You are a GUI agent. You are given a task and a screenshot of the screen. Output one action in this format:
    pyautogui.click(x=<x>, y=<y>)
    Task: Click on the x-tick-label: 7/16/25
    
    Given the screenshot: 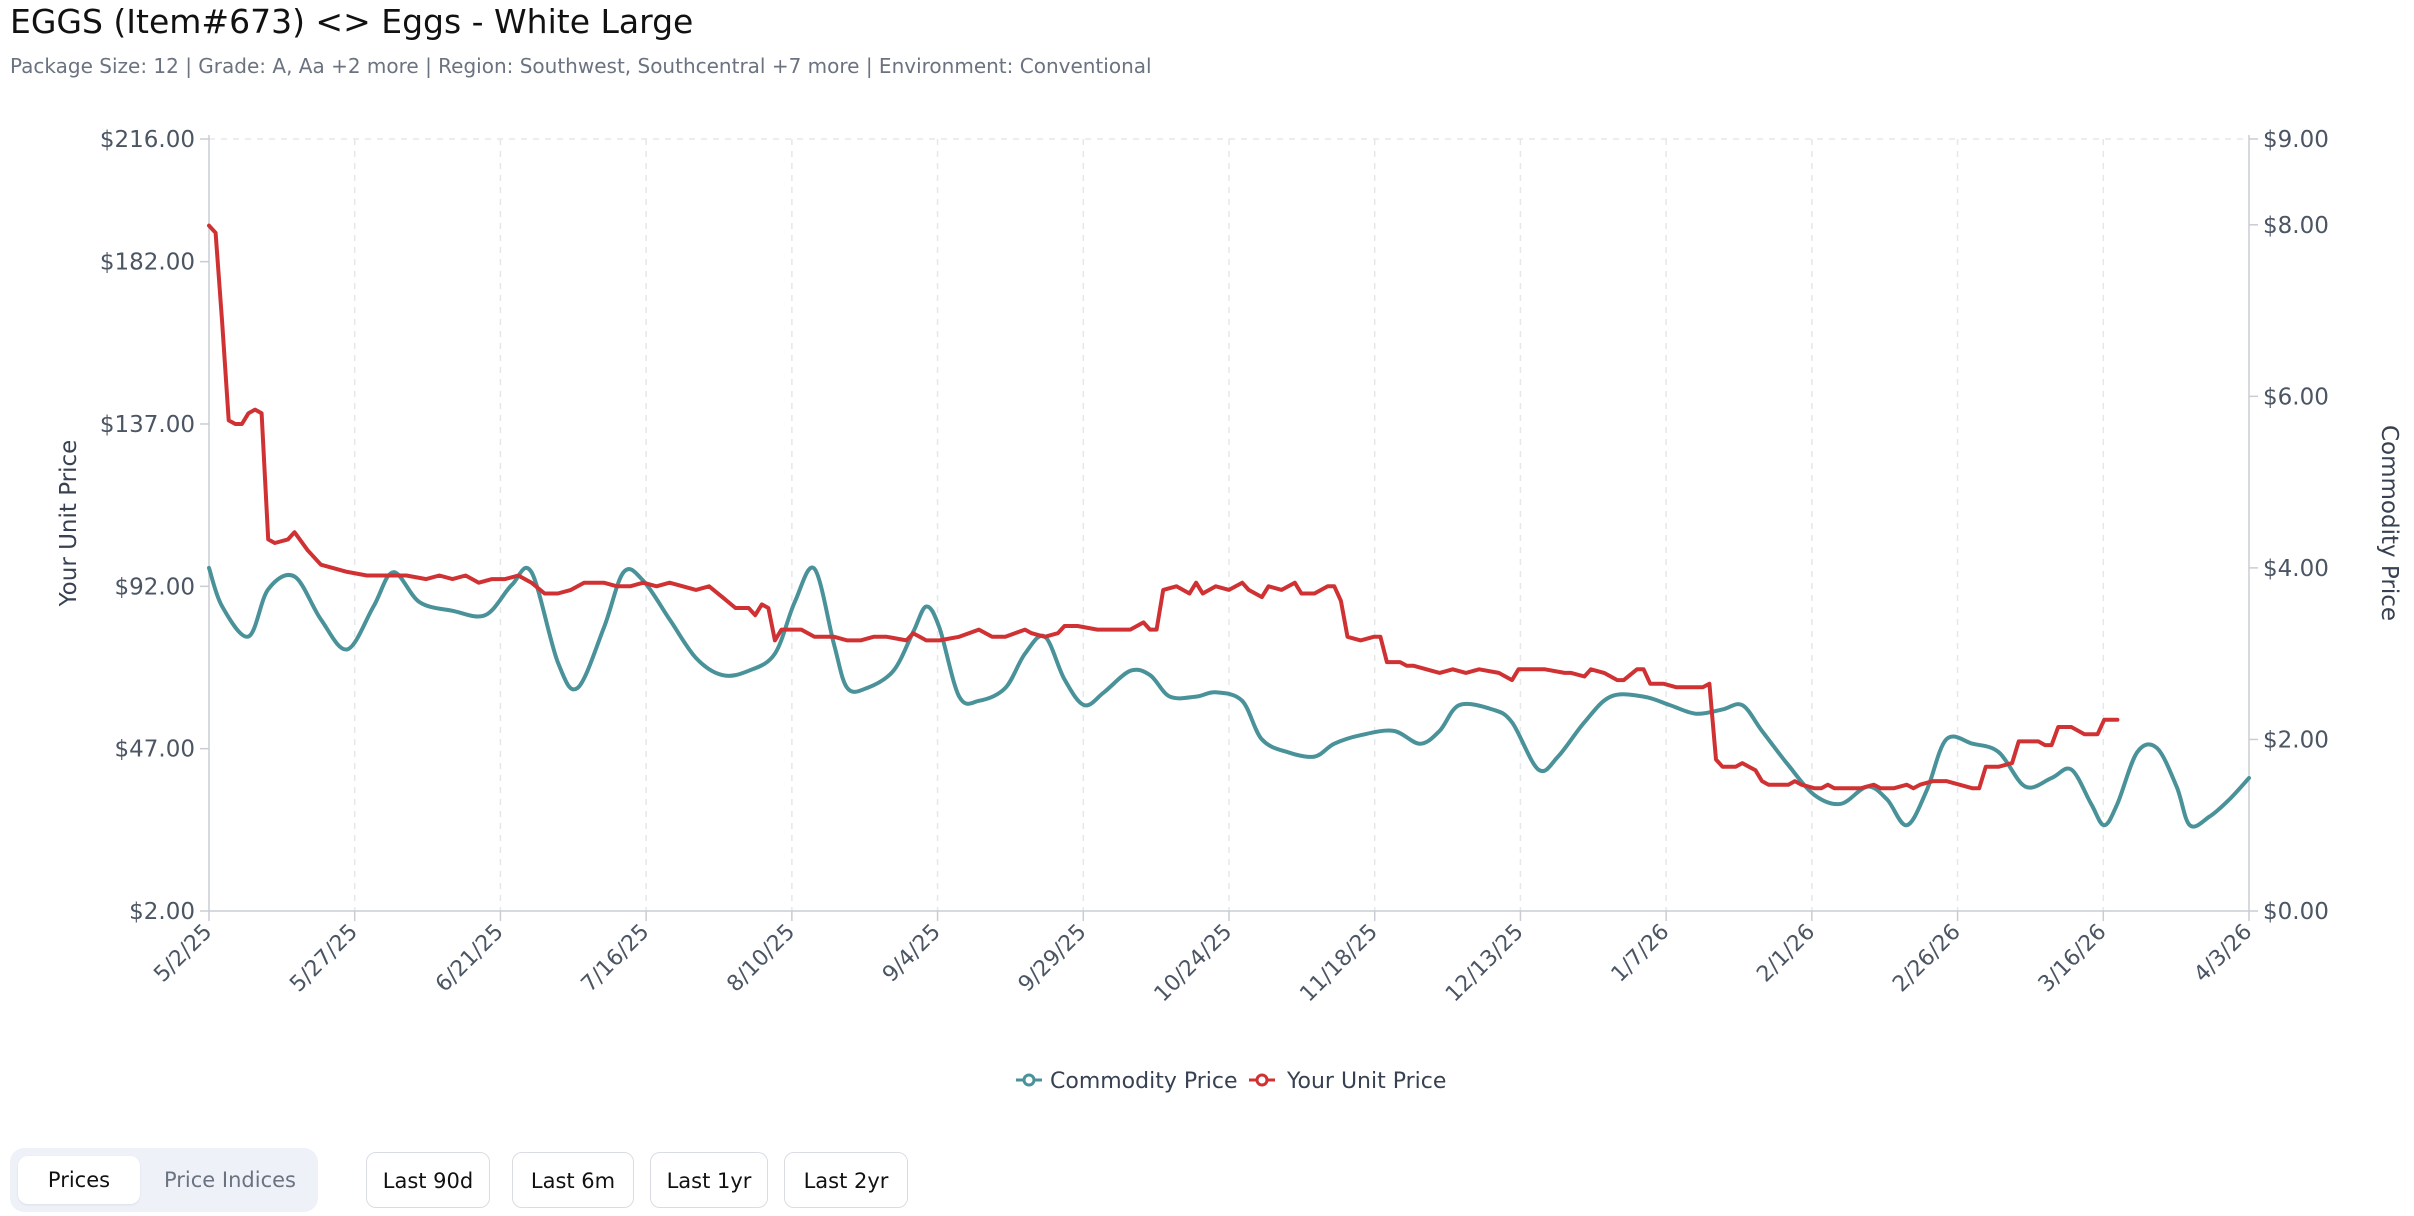 What is the action you would take?
    pyautogui.click(x=616, y=959)
    